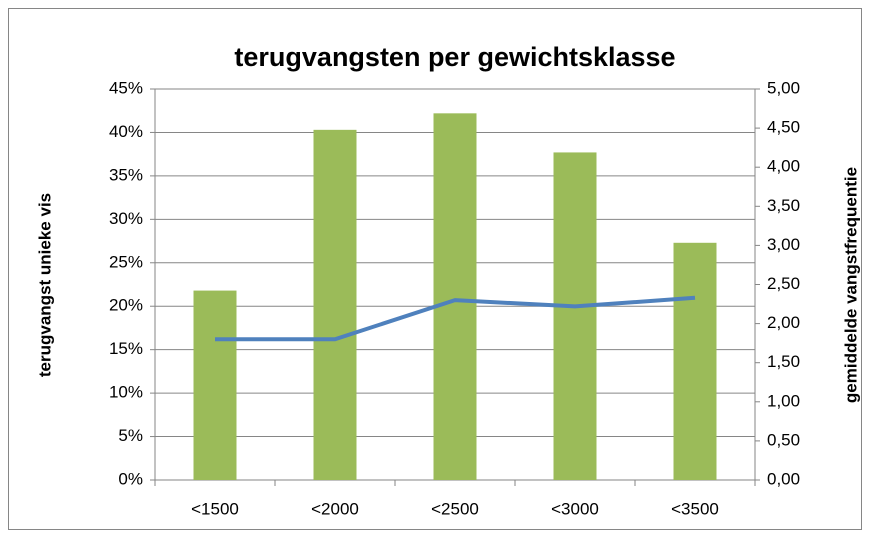  I want to click on x-tick-label: <3500, so click(695, 508).